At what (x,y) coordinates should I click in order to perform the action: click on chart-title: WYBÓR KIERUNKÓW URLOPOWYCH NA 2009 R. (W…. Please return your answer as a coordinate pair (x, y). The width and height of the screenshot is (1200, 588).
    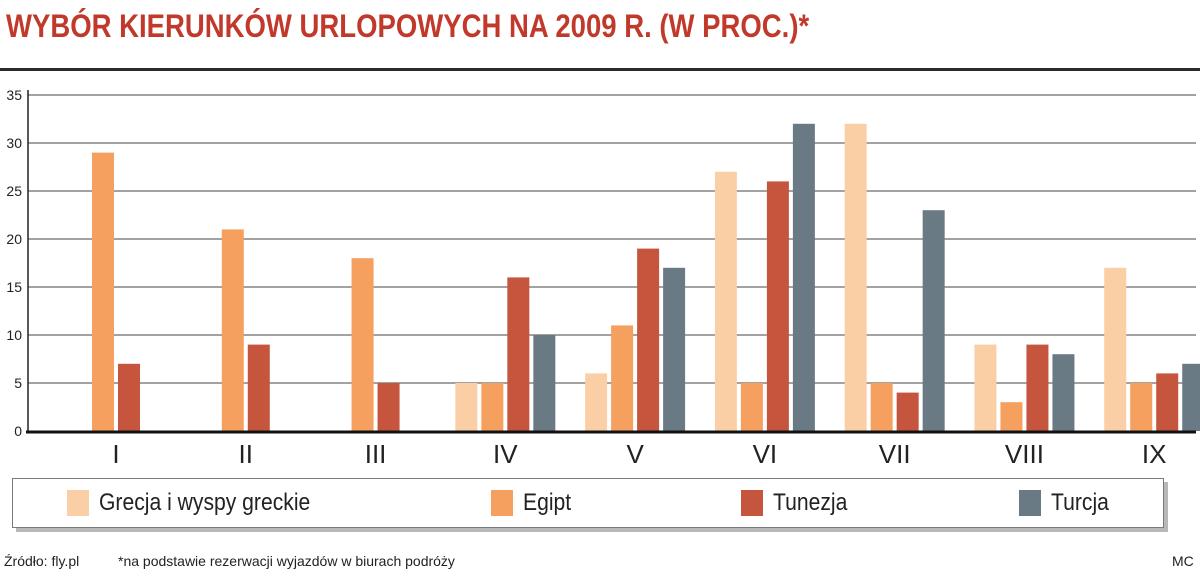
    Looking at the image, I should click on (408, 26).